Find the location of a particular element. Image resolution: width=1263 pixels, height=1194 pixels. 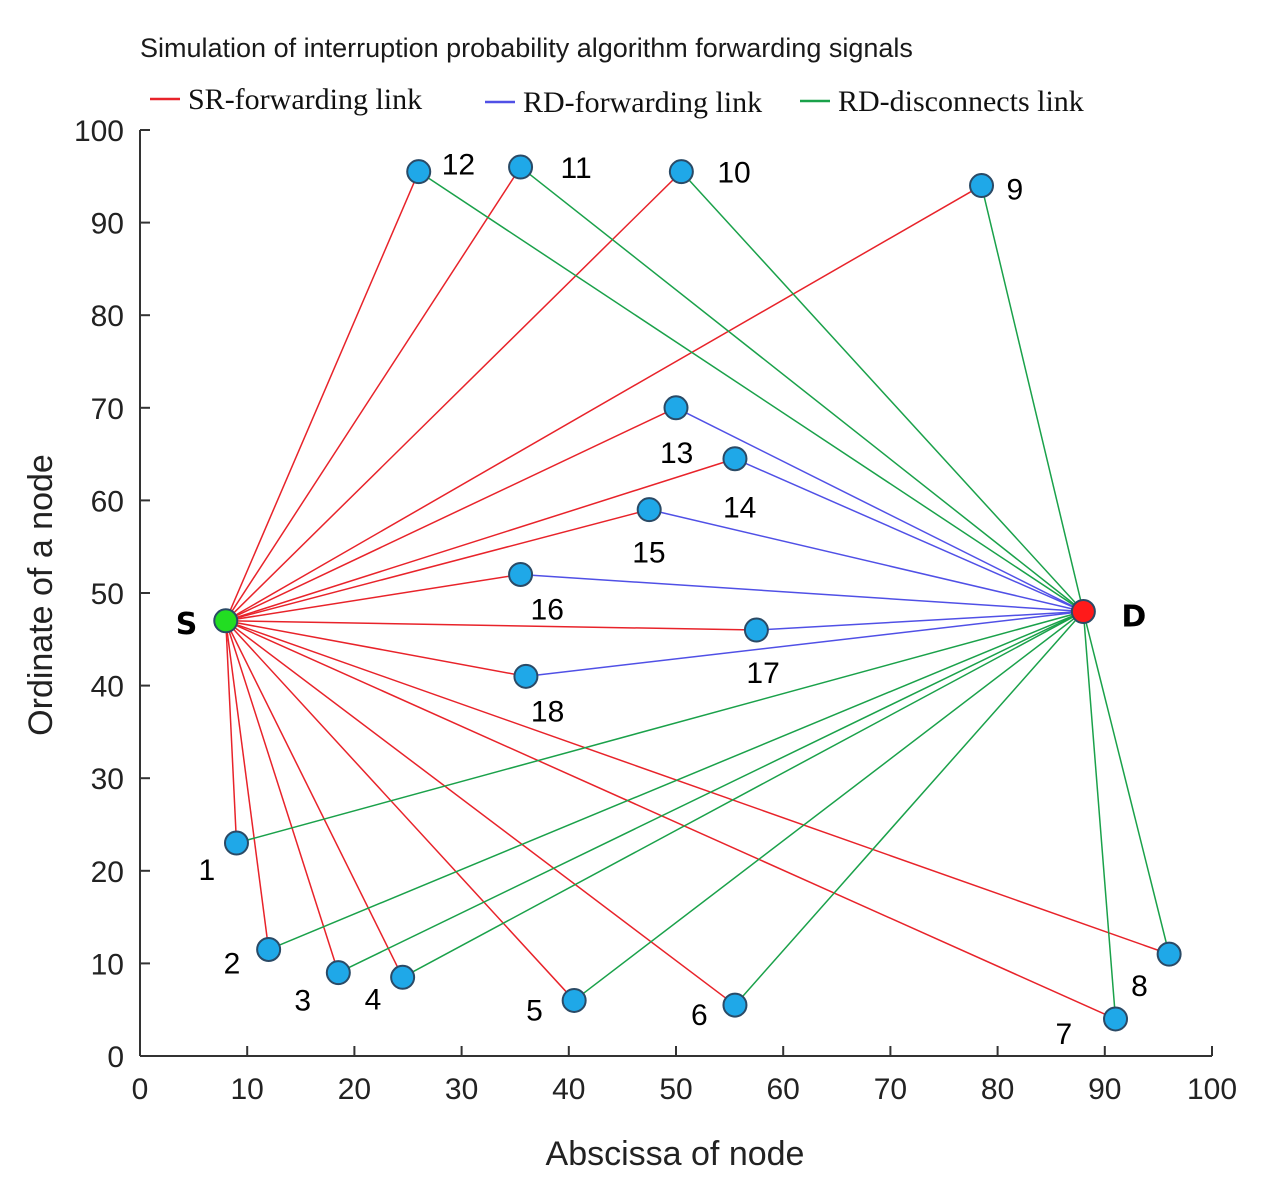

link-dis-8-D is located at coordinates (1126, 783).